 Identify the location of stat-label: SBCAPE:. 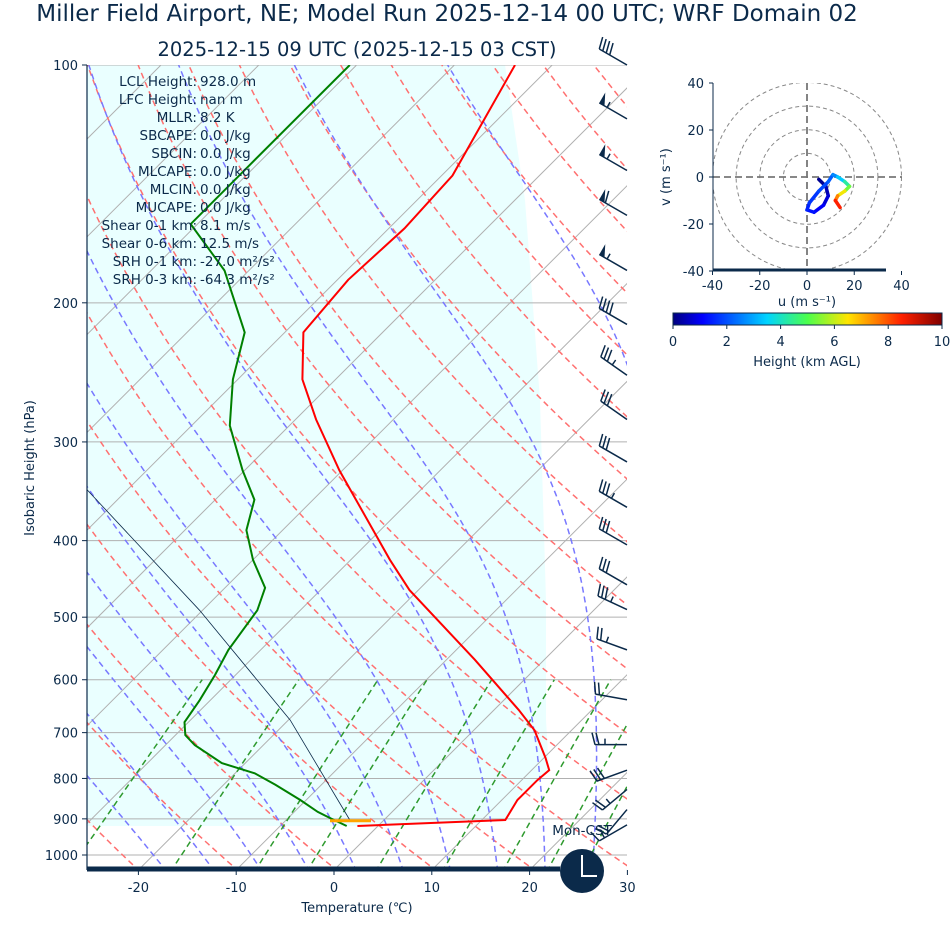
(168, 136).